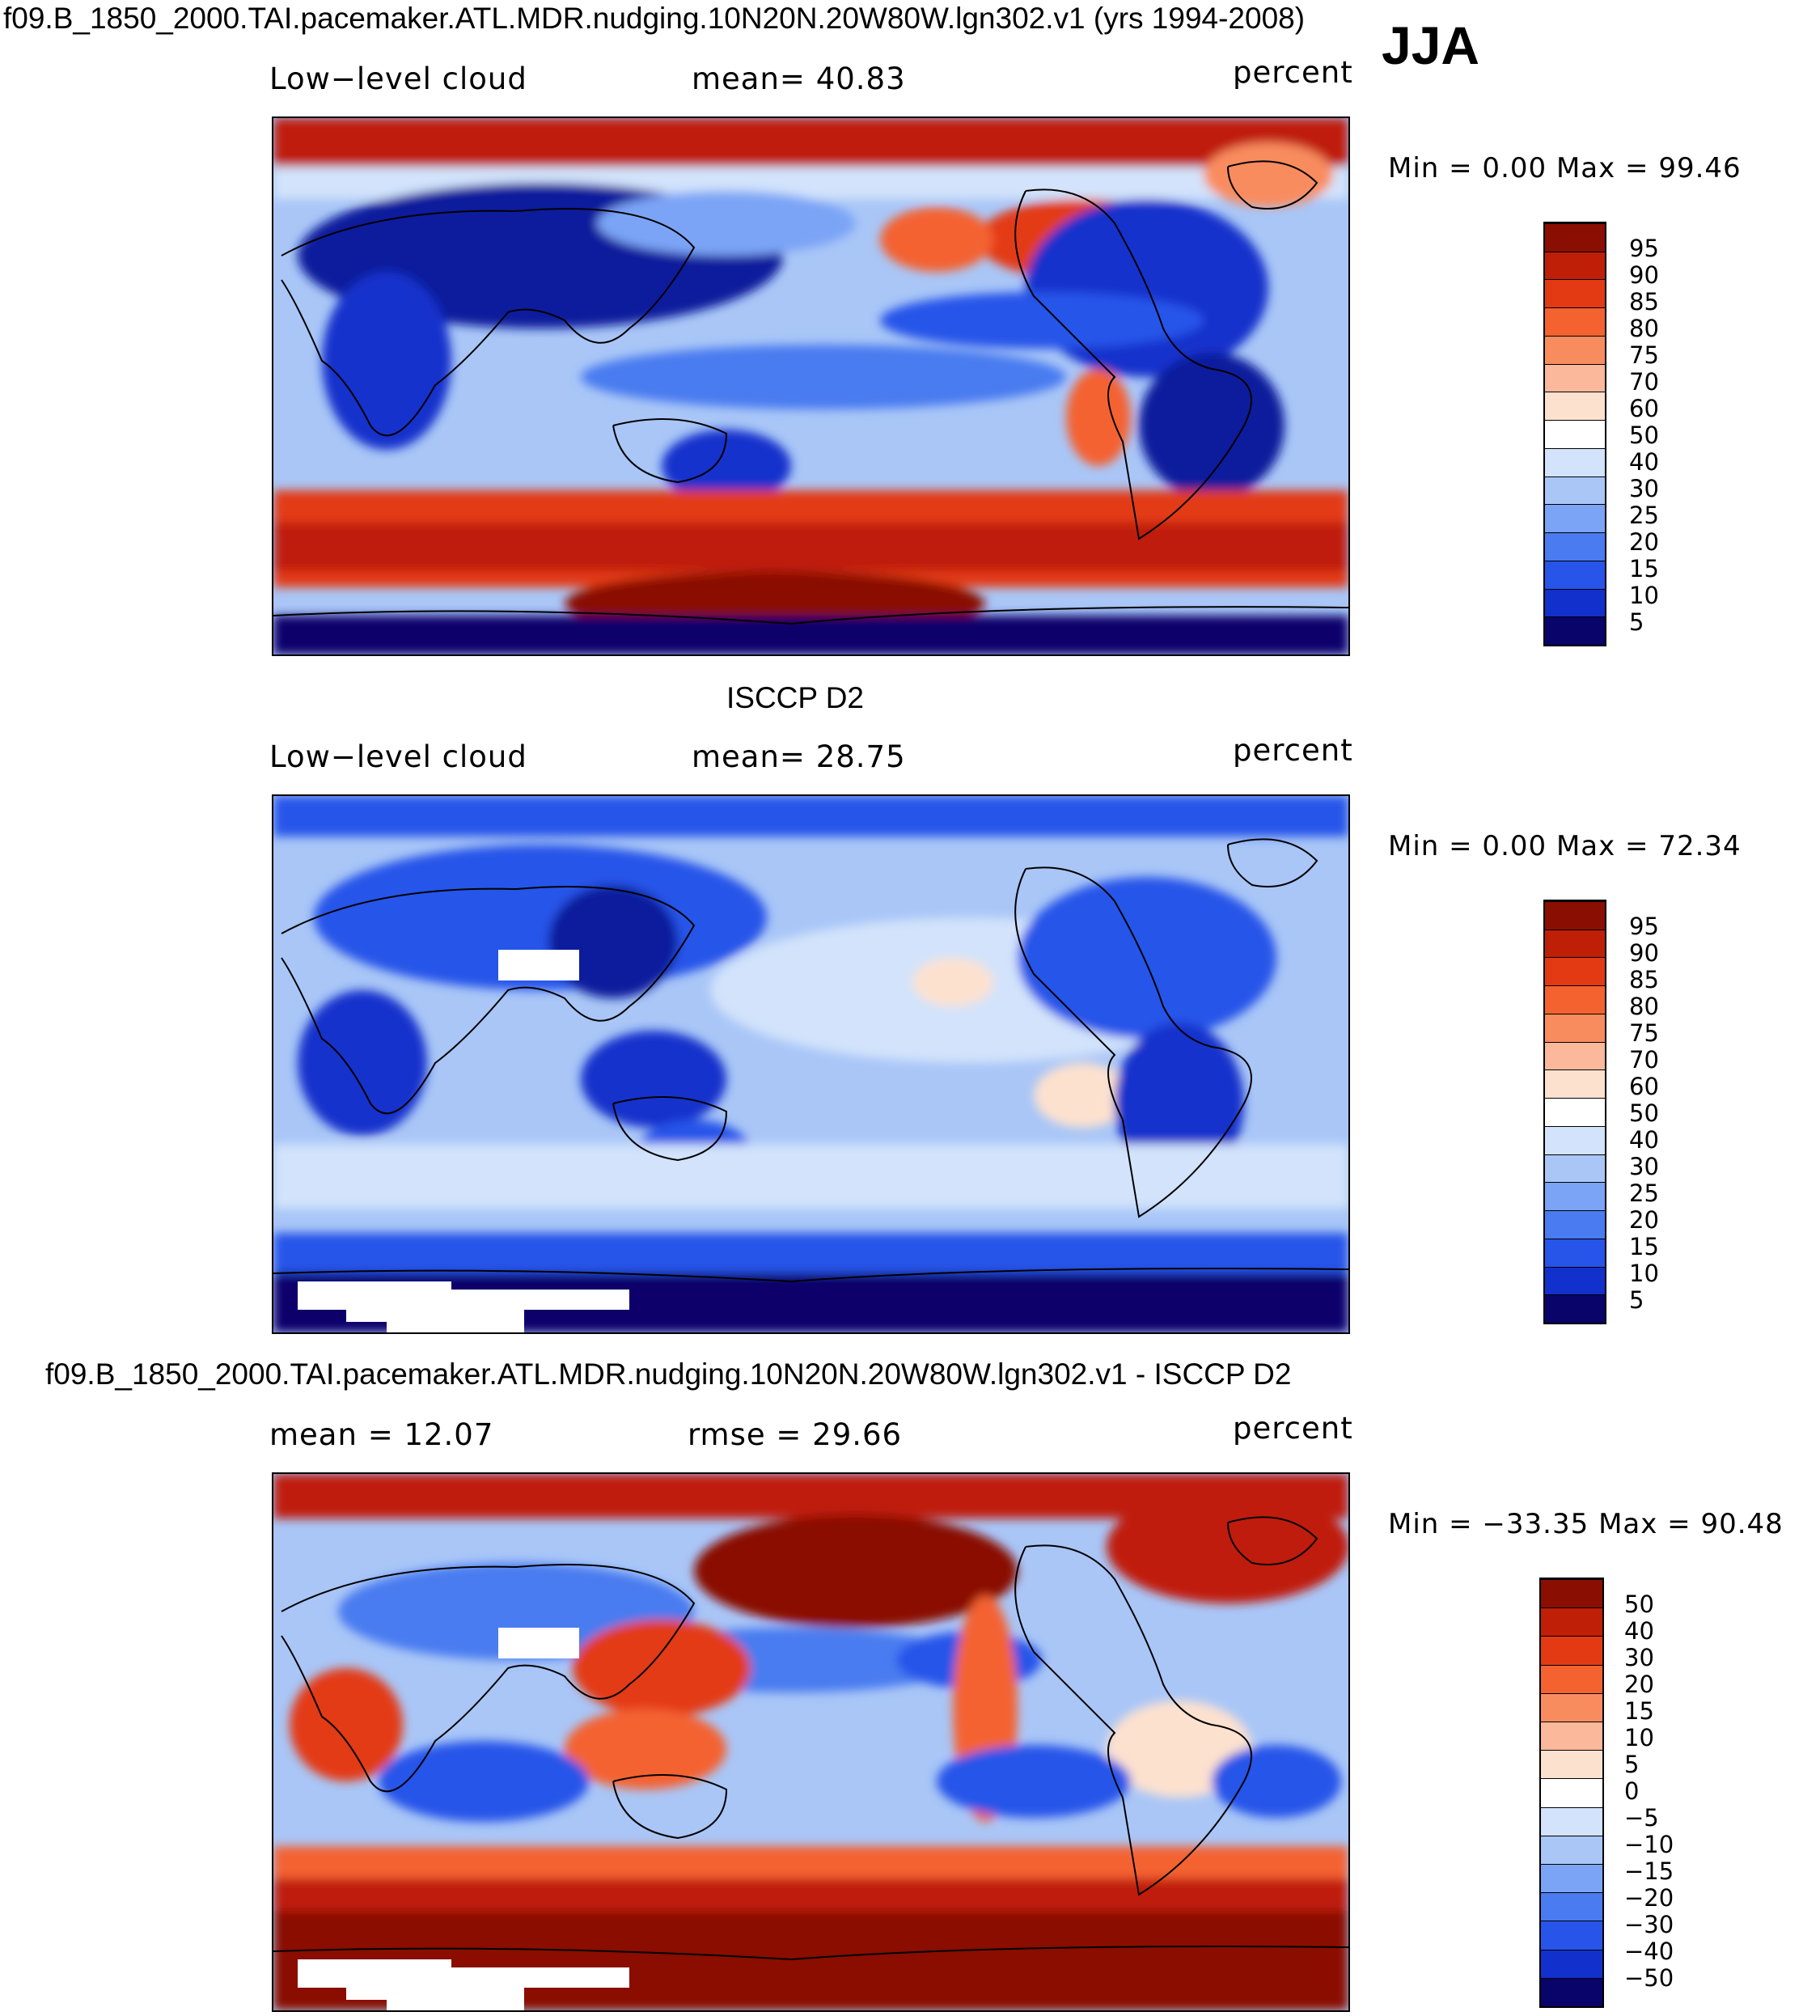 The width and height of the screenshot is (1820, 2016). Describe the element at coordinates (1565, 846) in the screenshot. I see `panel-2-minmax: Min = 0.00 Max = 72.34` at that location.